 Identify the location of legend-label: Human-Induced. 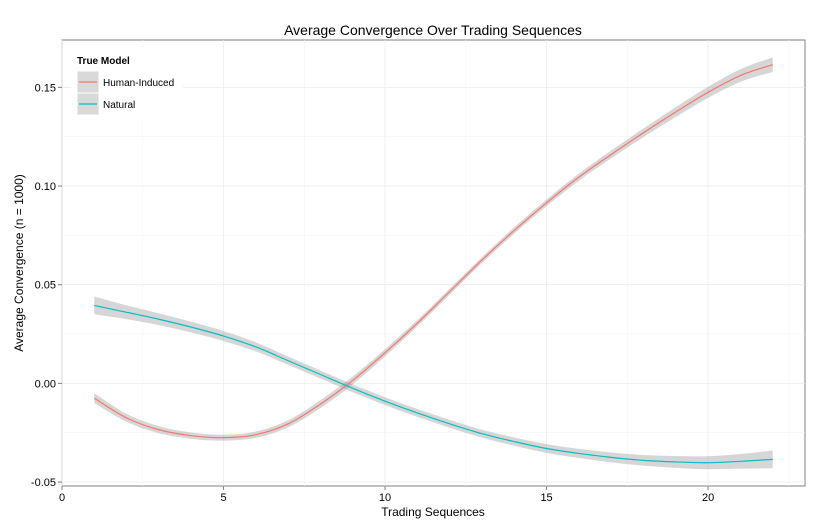
(138, 83).